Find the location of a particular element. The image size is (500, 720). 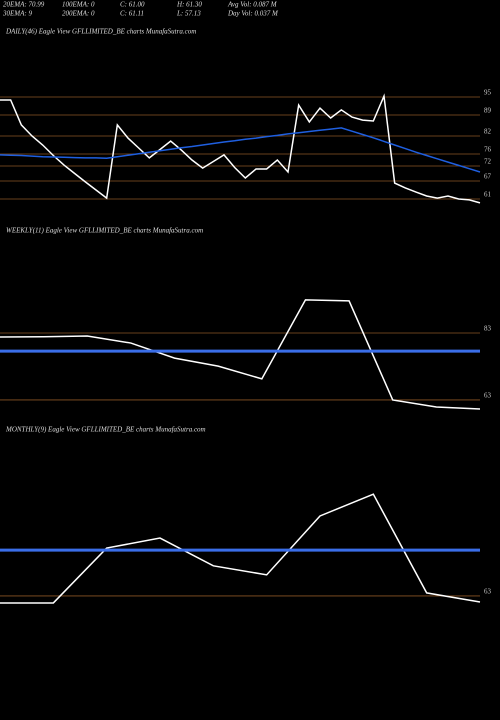

y-tick-label: 95 is located at coordinates (488, 93).